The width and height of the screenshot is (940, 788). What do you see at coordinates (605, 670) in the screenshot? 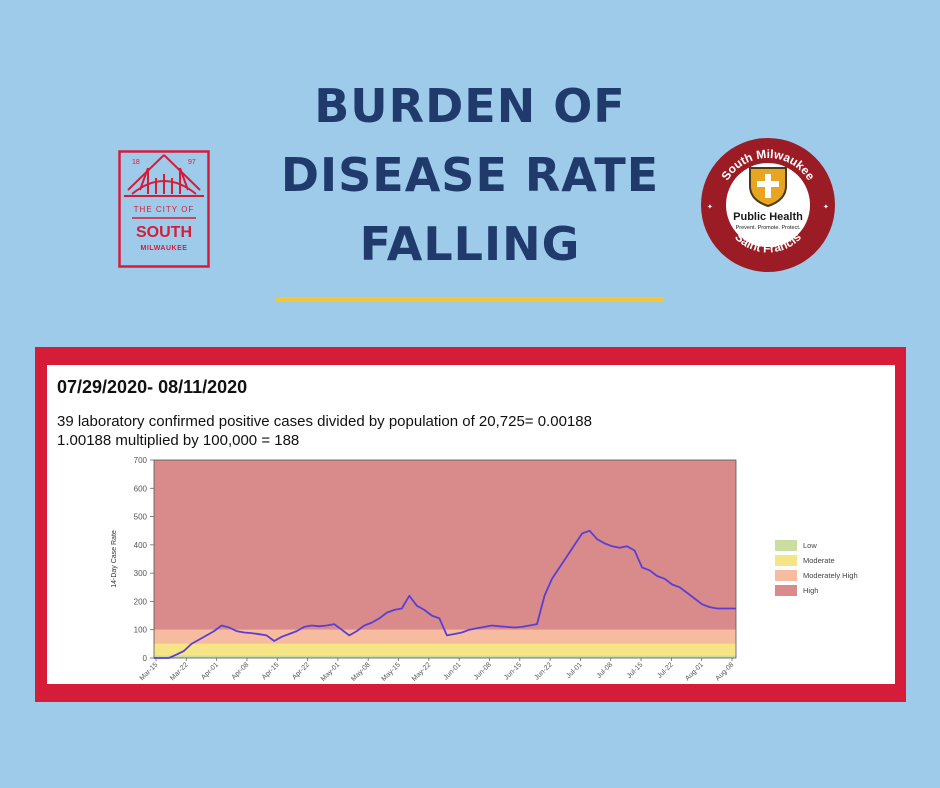
I see `x-tick-label: Jul-08` at bounding box center [605, 670].